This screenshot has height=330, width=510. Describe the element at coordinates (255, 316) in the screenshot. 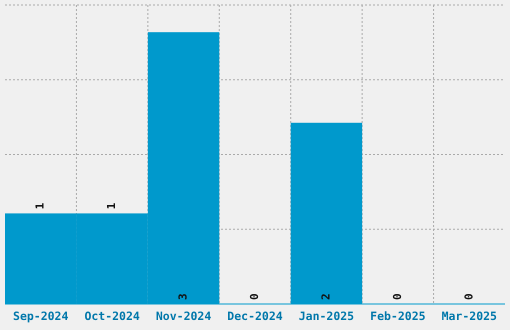

I see `x-tick-label: Dec-2024` at that location.